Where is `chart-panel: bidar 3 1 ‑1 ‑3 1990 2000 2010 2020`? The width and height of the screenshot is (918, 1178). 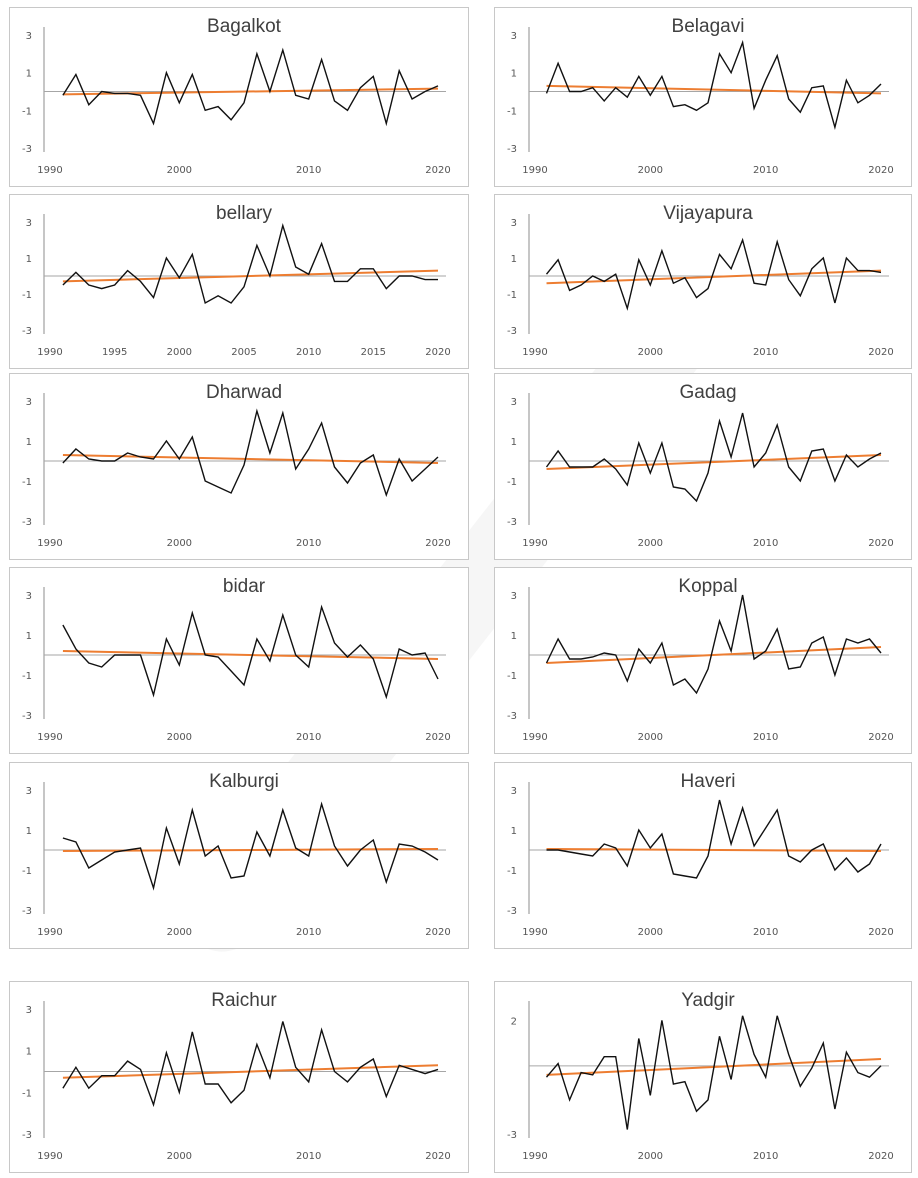 chart-panel: bidar 3 1 ‑1 ‑3 1990 2000 2010 2020 is located at coordinates (239, 660).